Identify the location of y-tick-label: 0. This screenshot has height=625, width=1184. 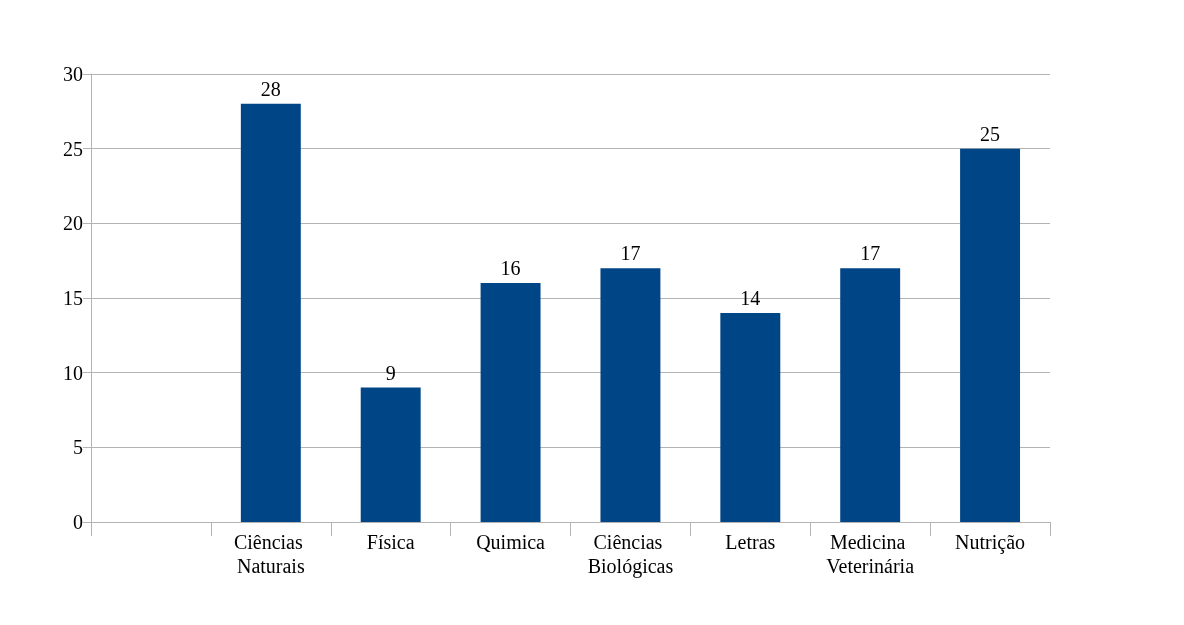
(78, 522).